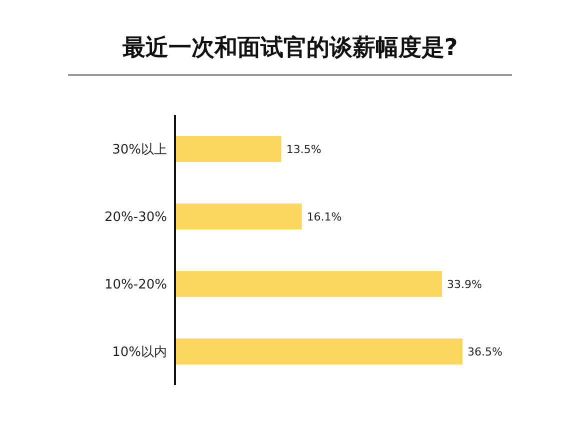 The height and width of the screenshot is (435, 580). What do you see at coordinates (135, 284) in the screenshot?
I see `y-tick-label: 10%-20%` at bounding box center [135, 284].